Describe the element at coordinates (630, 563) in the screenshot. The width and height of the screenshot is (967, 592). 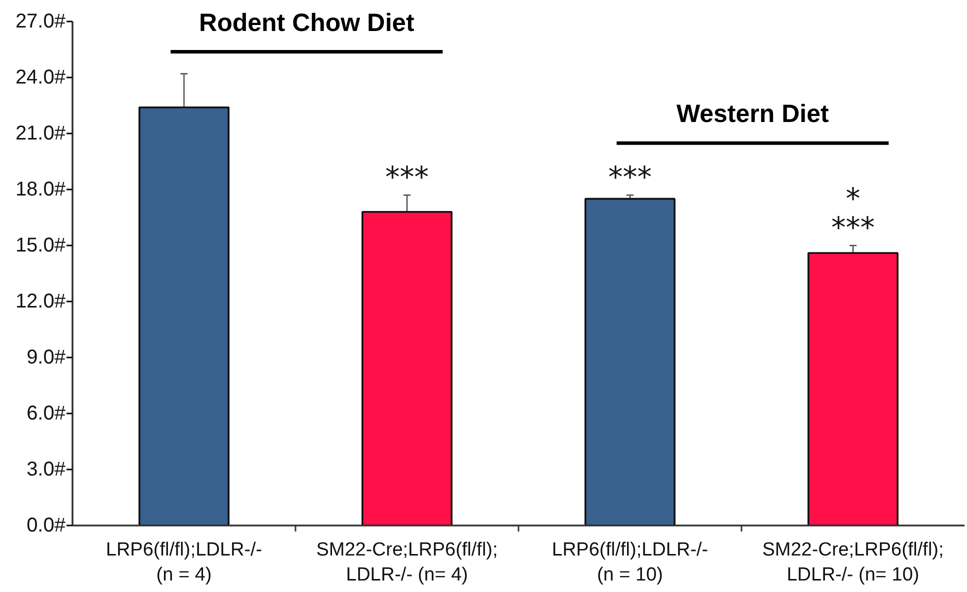
I see `x-tick-label: LRP6(fl/fl);LDLR-/- (n = 10)` at that location.